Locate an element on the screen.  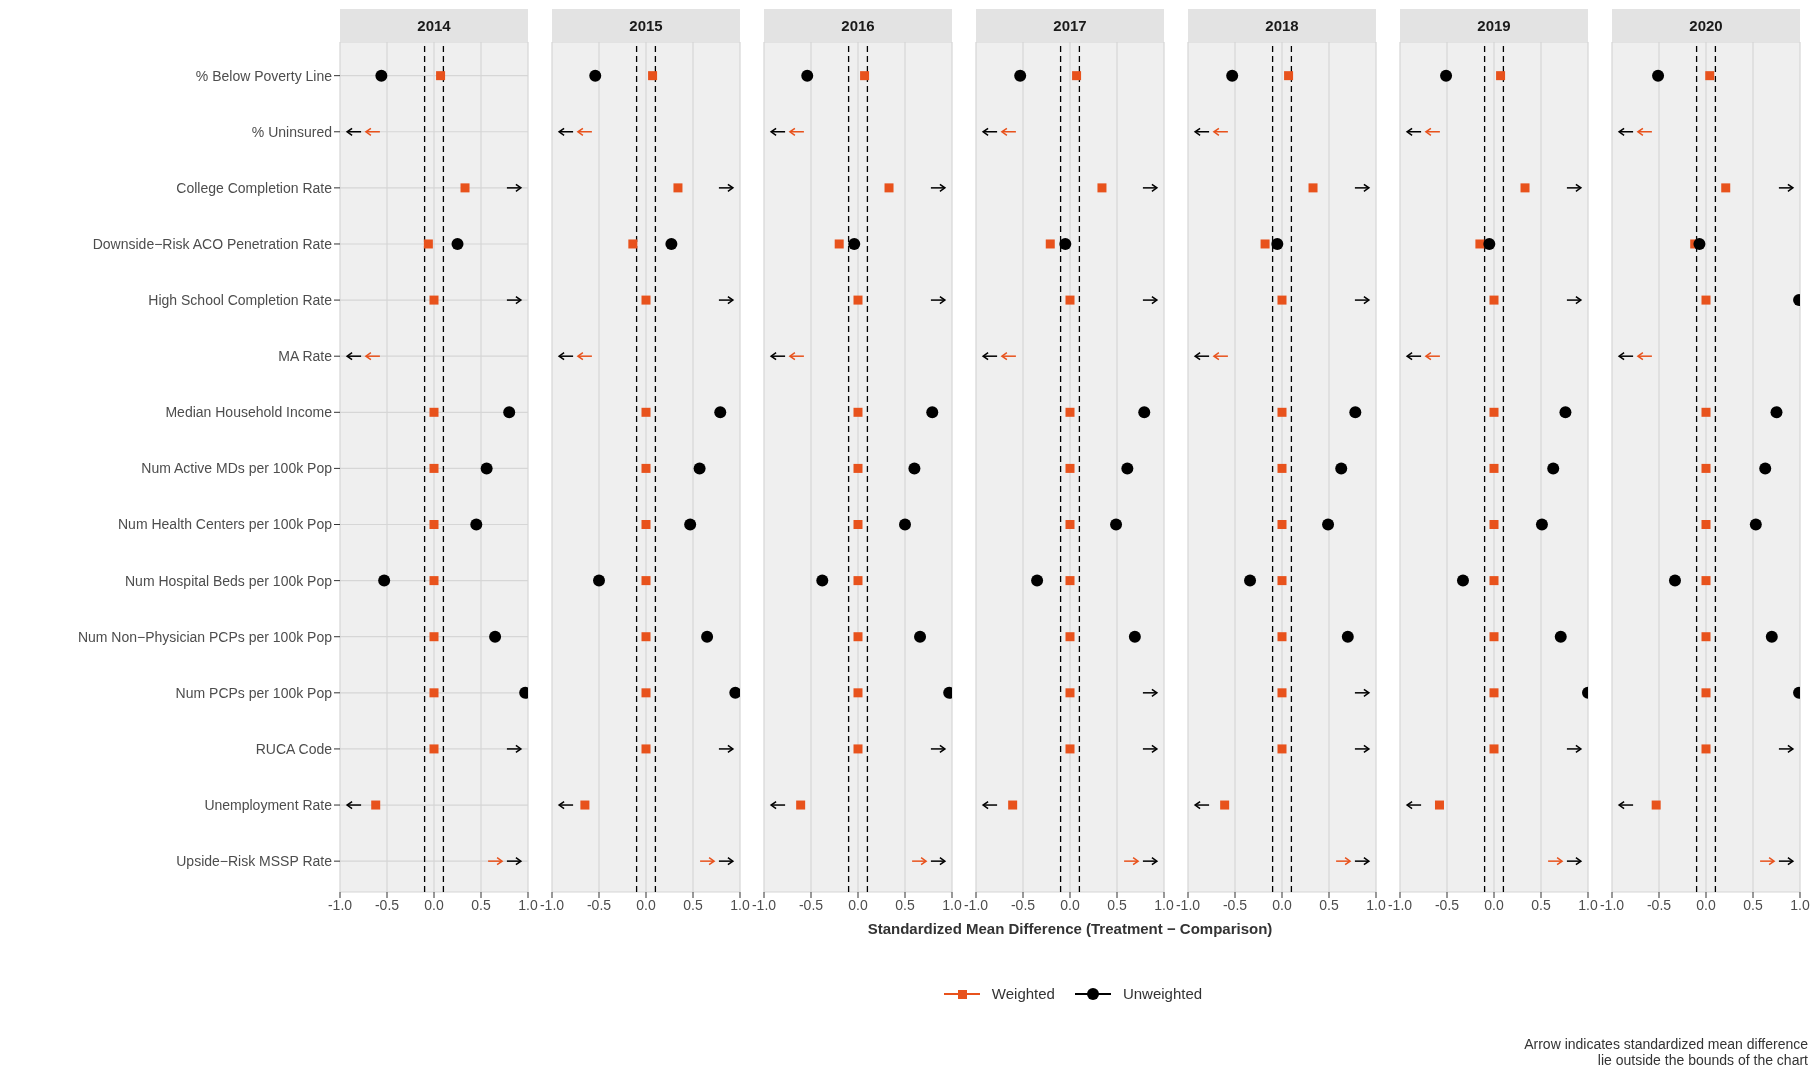
legend-label: Unweighted is located at coordinates (1162, 993).